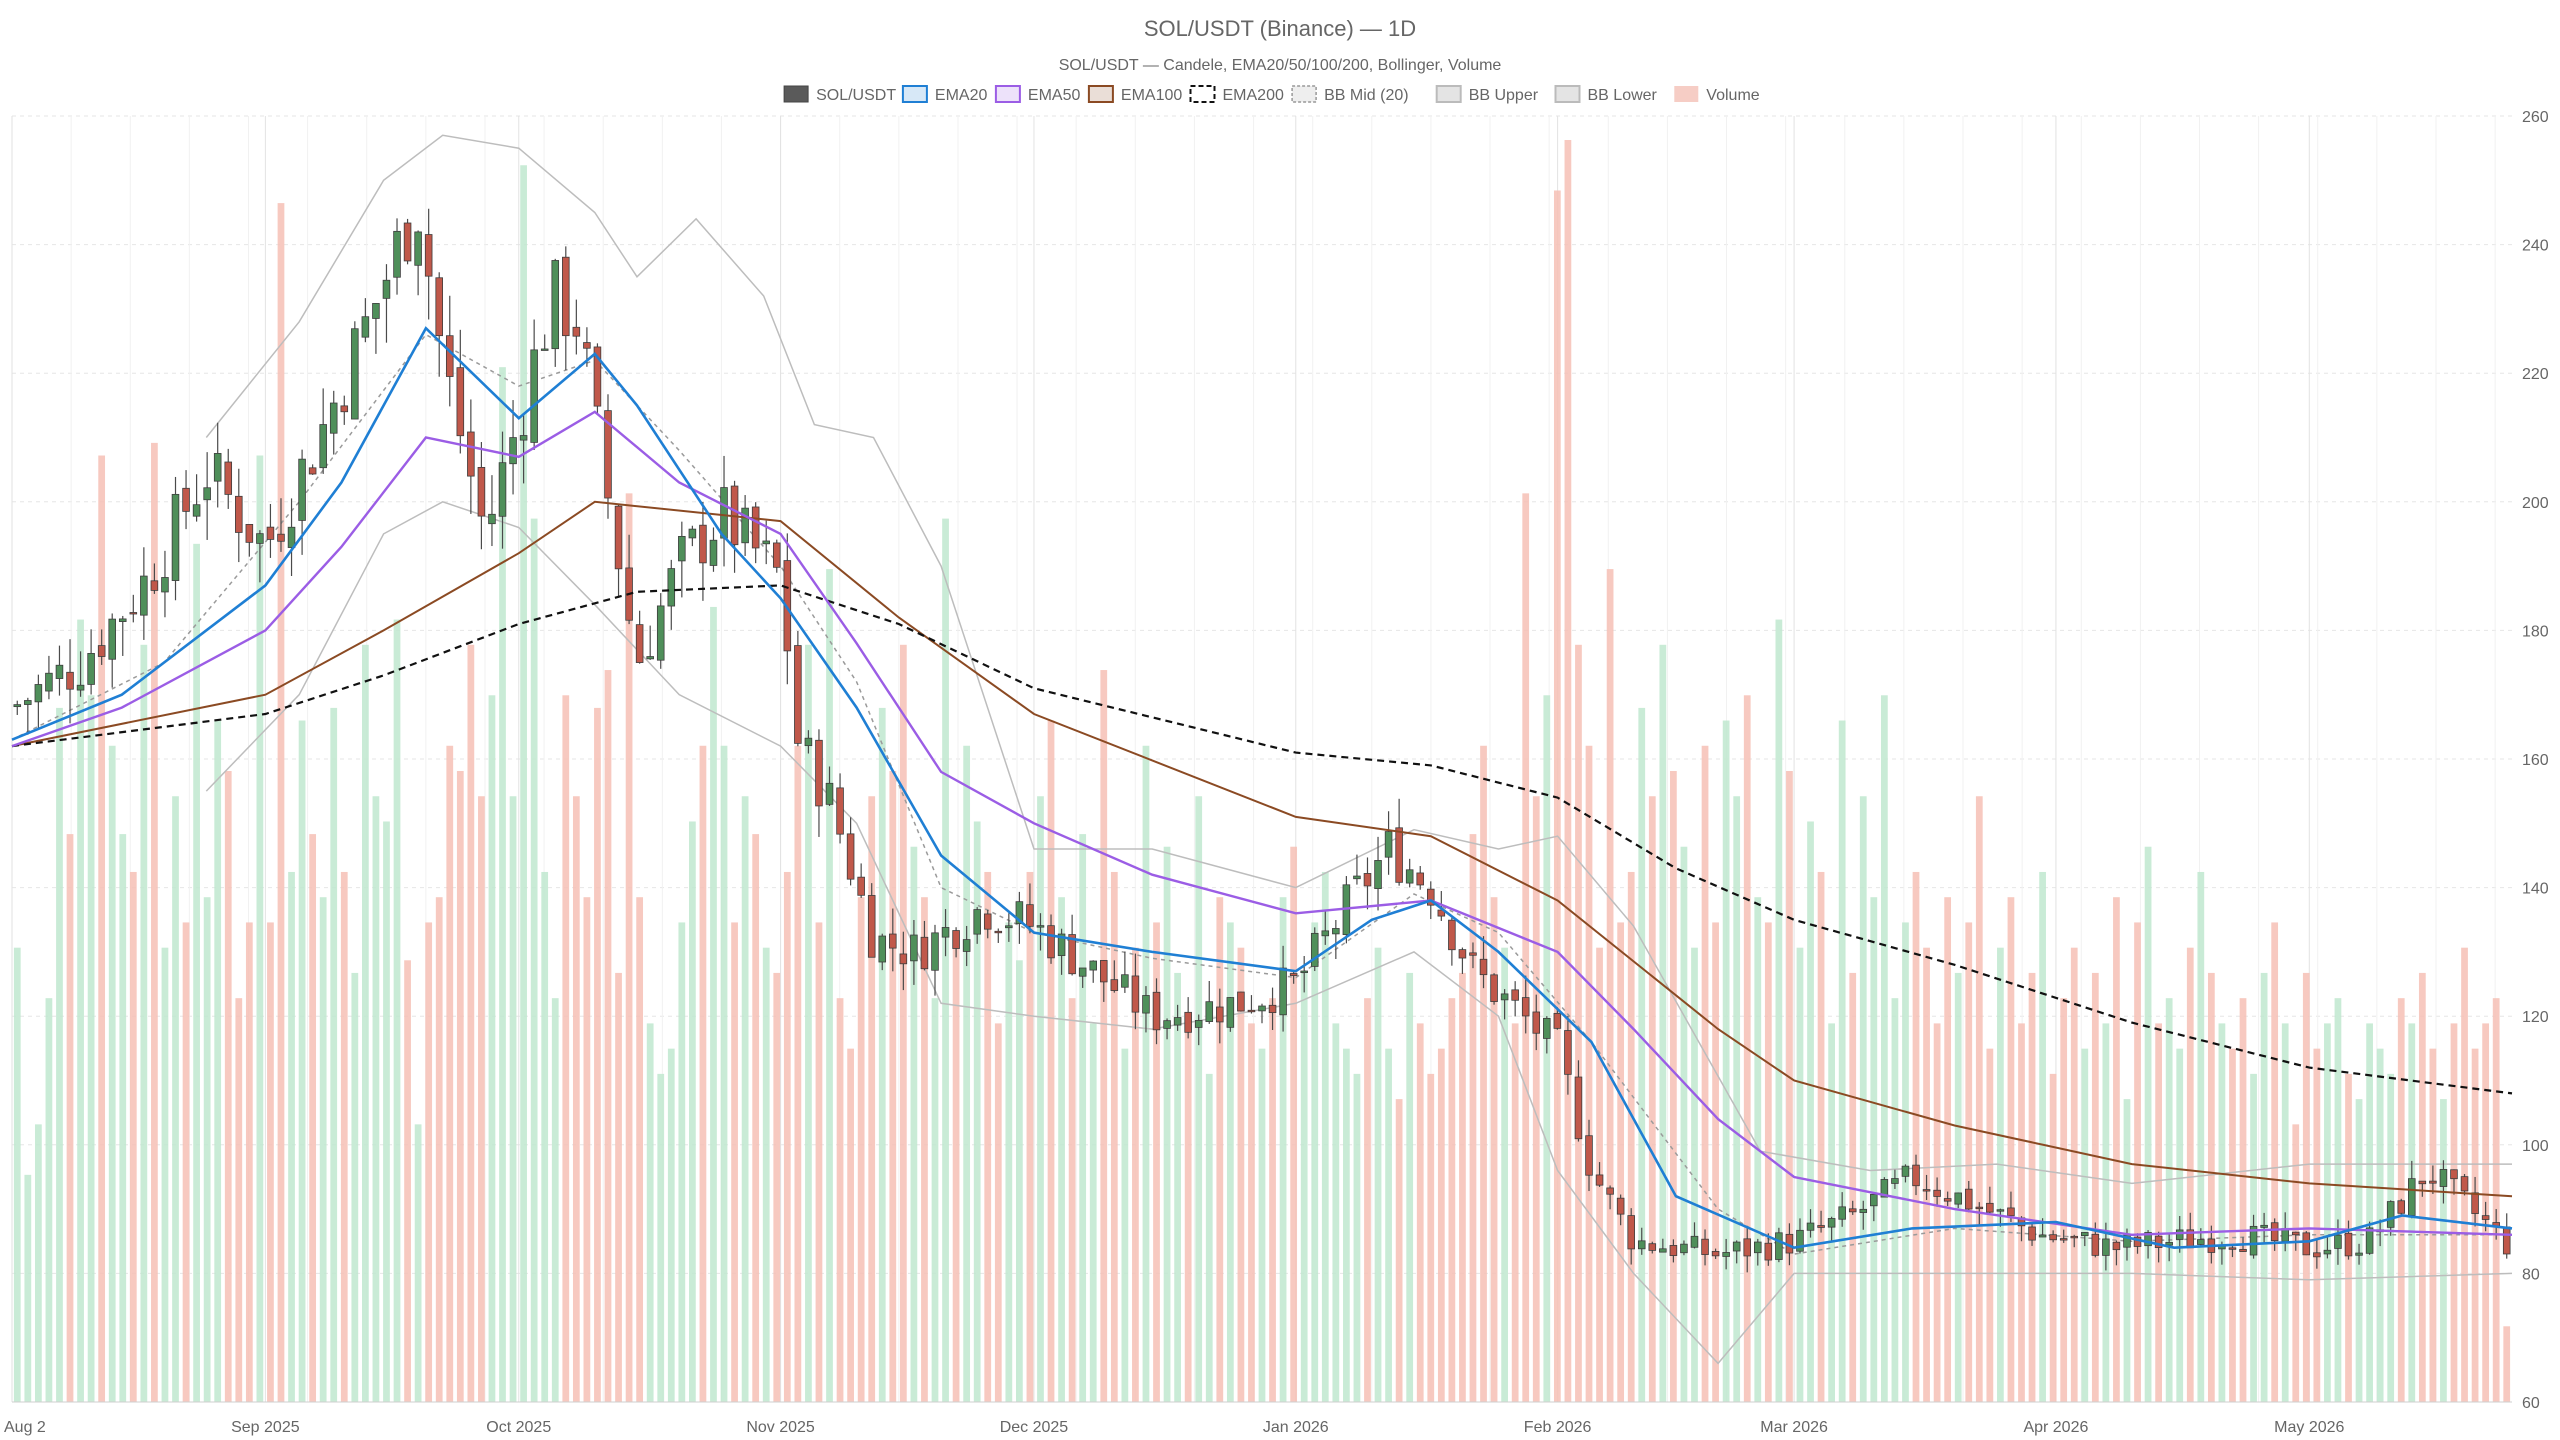  Describe the element at coordinates (1567, 94) in the screenshot. I see `legend-swatch` at that location.